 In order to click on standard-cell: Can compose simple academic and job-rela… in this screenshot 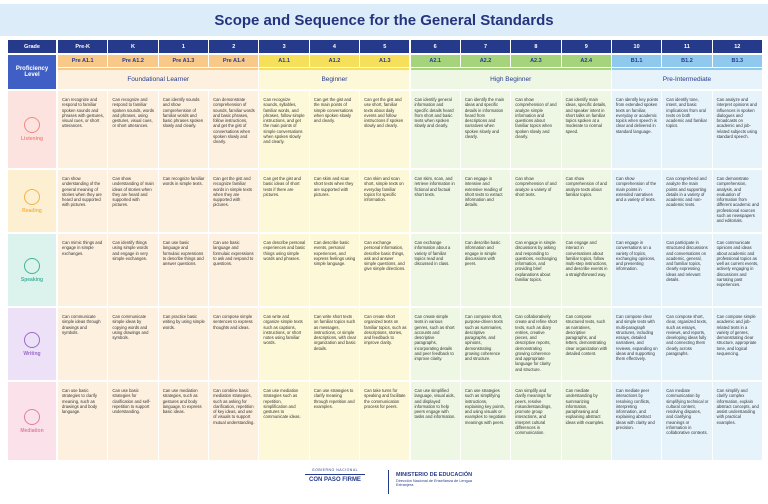, I will do `click(737, 344)`.